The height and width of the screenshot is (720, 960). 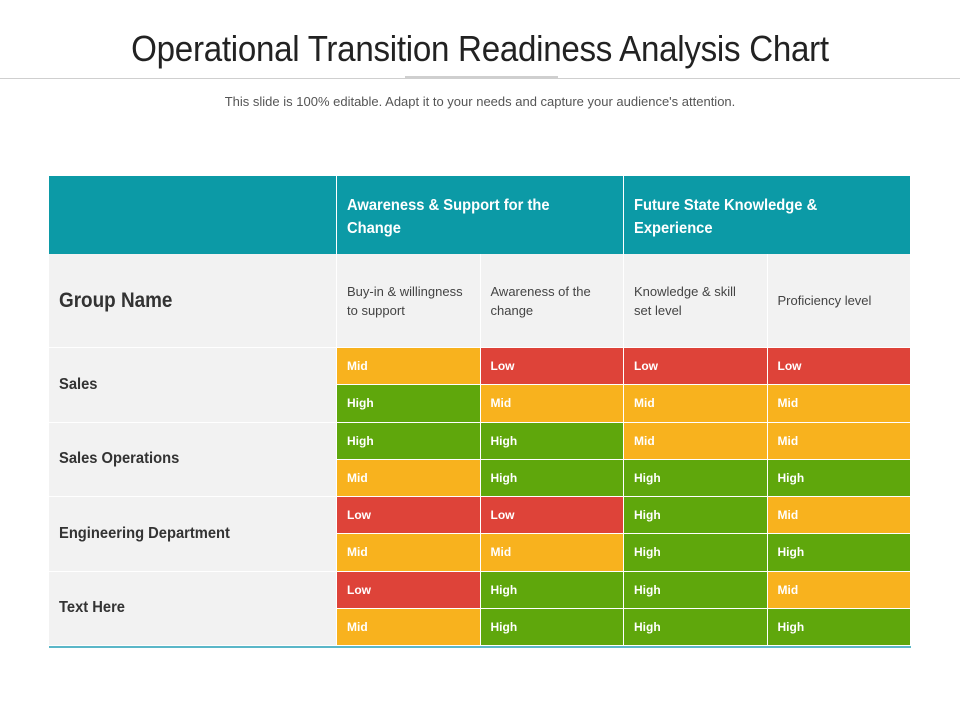 I want to click on header-group-1: Awareness & Support for the Change, so click(x=480, y=215).